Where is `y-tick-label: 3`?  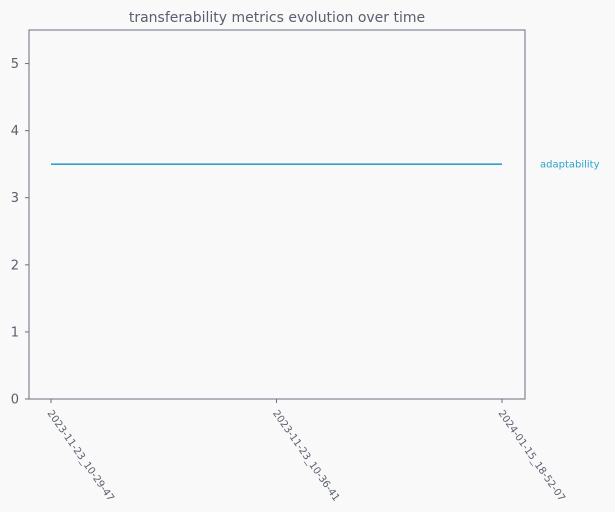
y-tick-label: 3 is located at coordinates (15, 198).